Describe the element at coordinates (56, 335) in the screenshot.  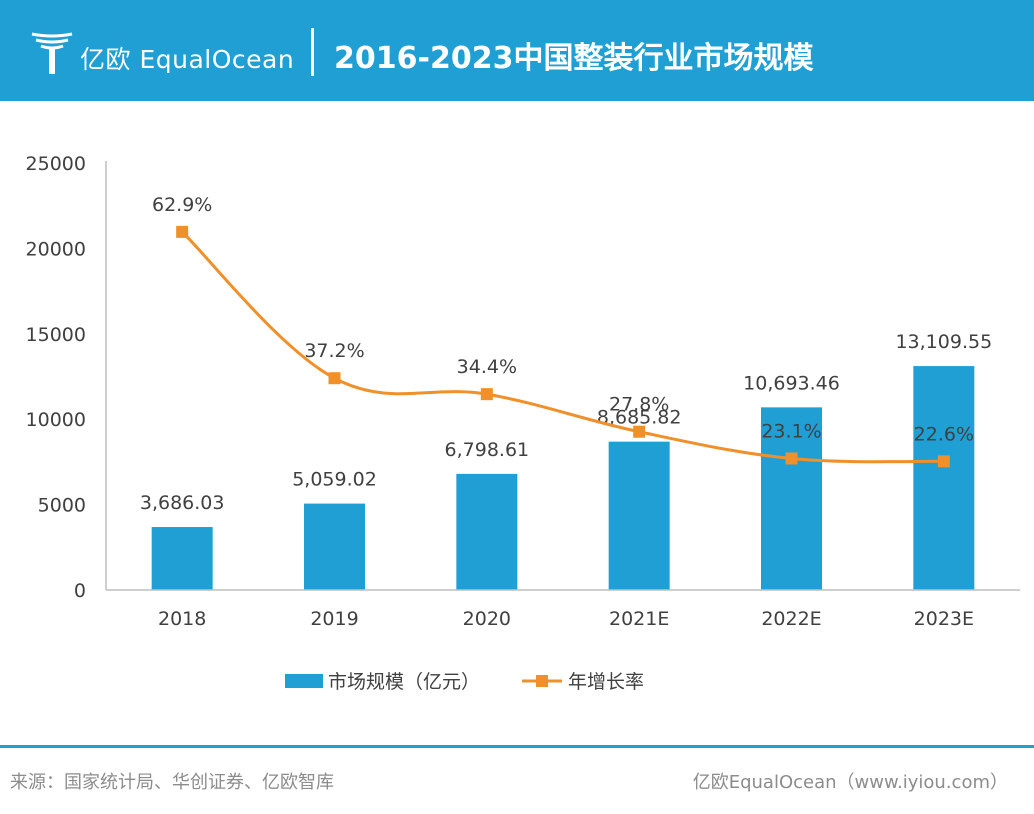
I see `y-tick-label: 15000` at that location.